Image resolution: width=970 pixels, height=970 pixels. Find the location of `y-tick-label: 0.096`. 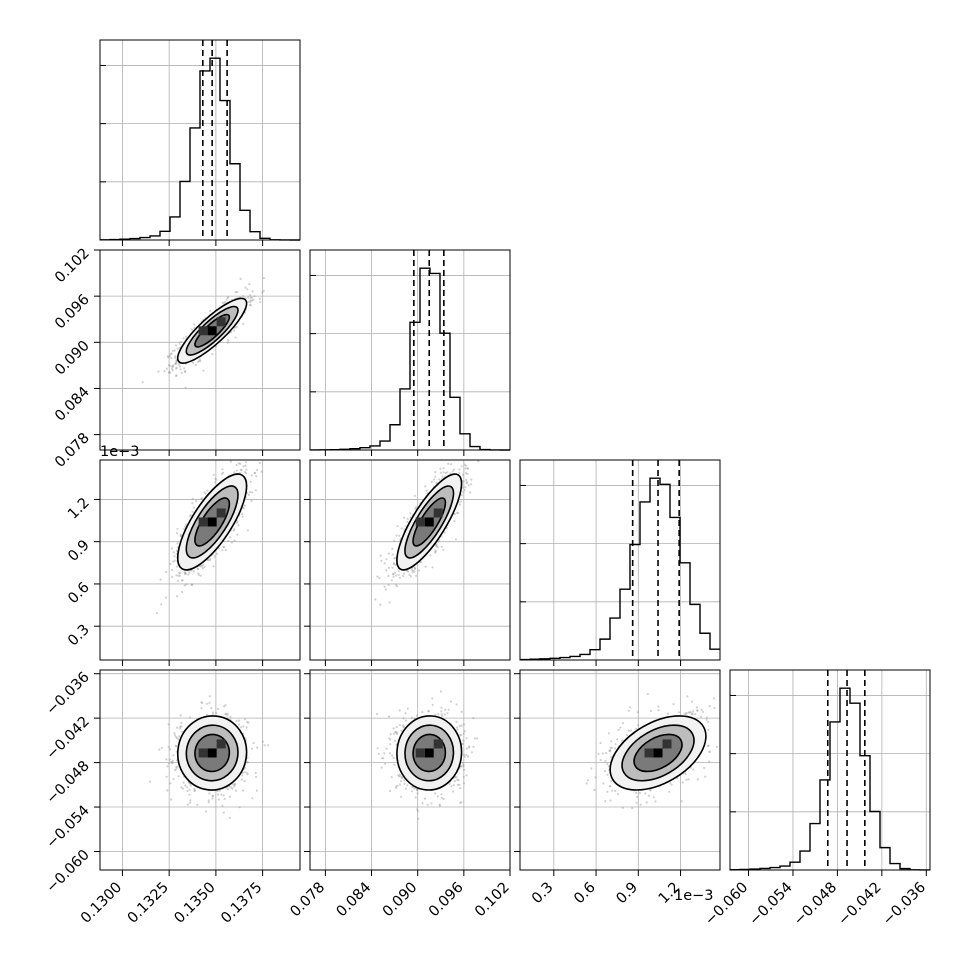

y-tick-label: 0.096 is located at coordinates (72, 312).